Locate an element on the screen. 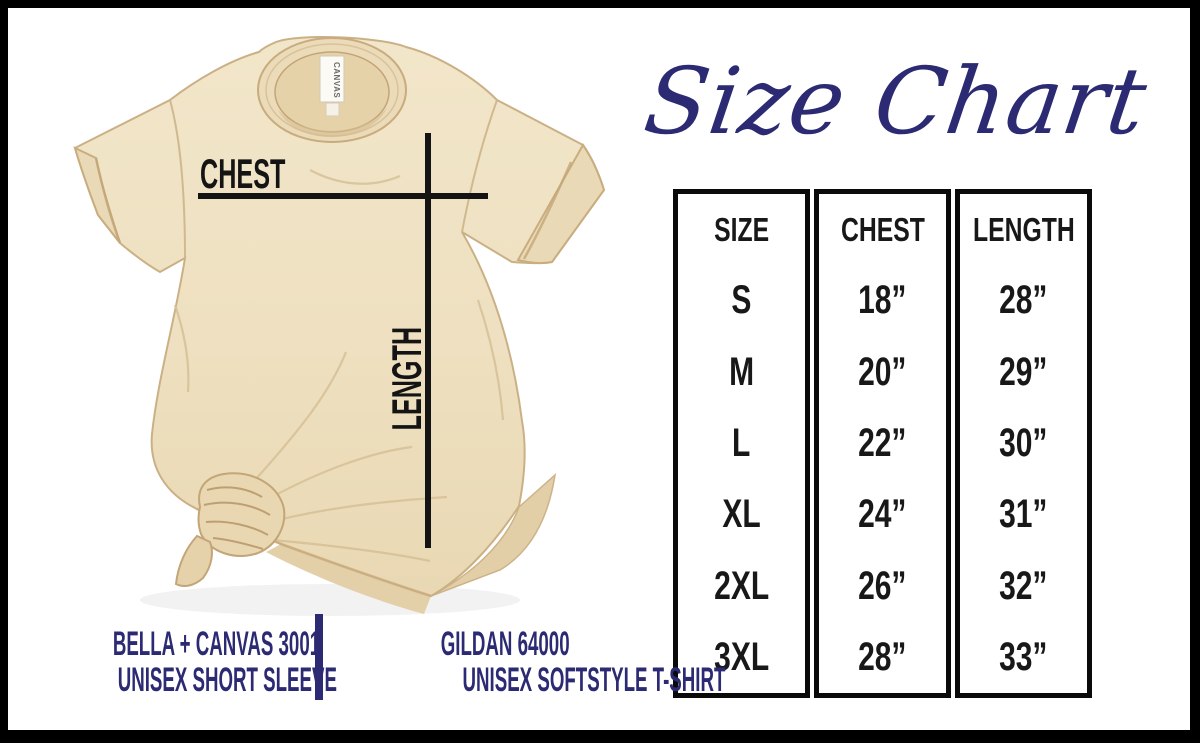  size-cell: 18” is located at coordinates (882, 300).